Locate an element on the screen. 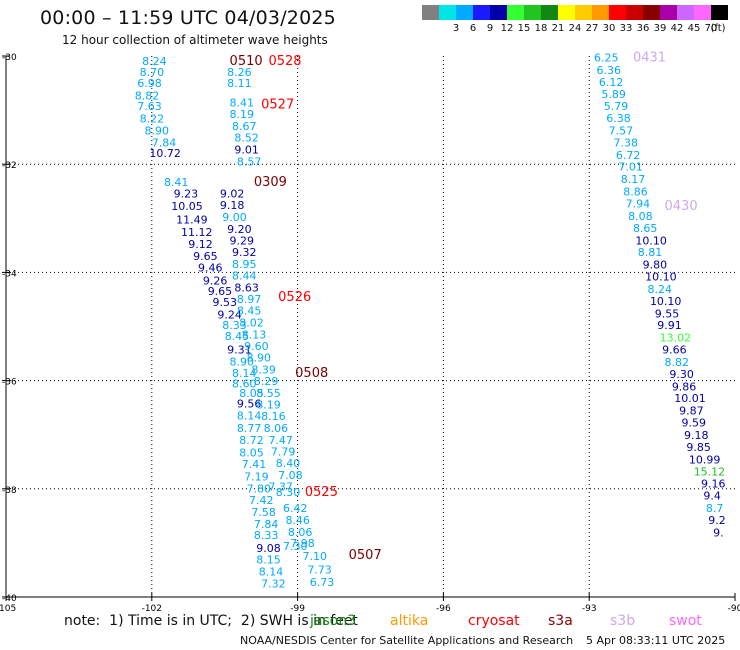 This screenshot has width=740, height=650. wave-height-reading: 8.29 is located at coordinates (266, 381).